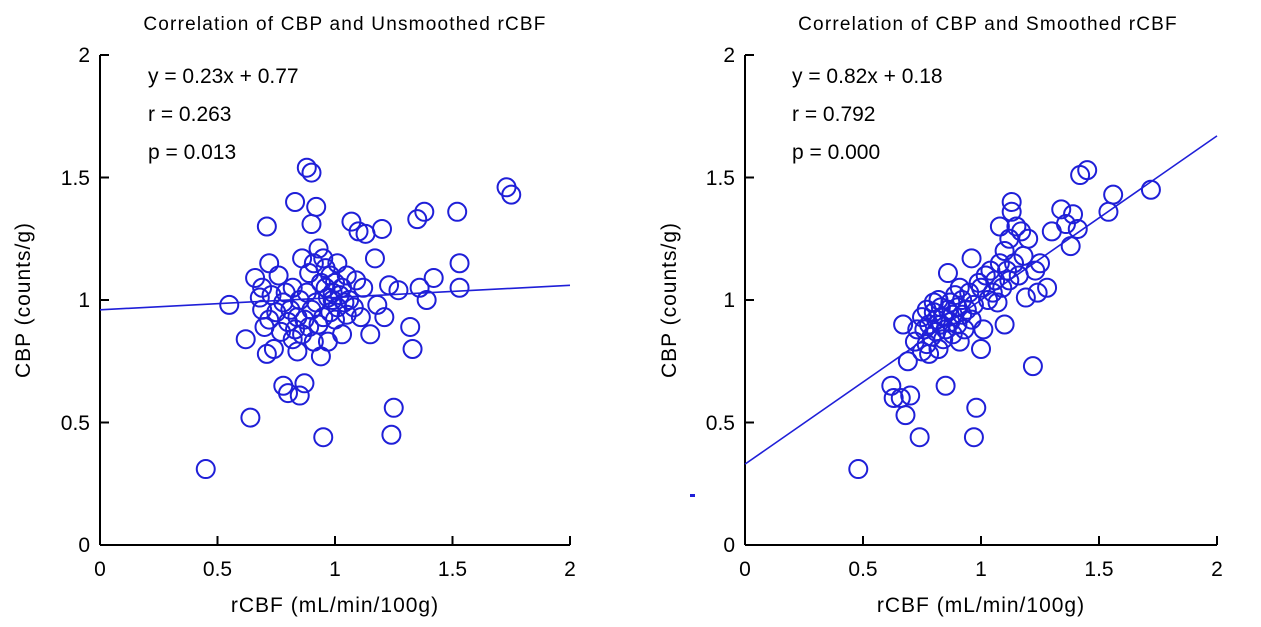  I want to click on correlation-coefficient: r = 0.792, so click(833, 114).